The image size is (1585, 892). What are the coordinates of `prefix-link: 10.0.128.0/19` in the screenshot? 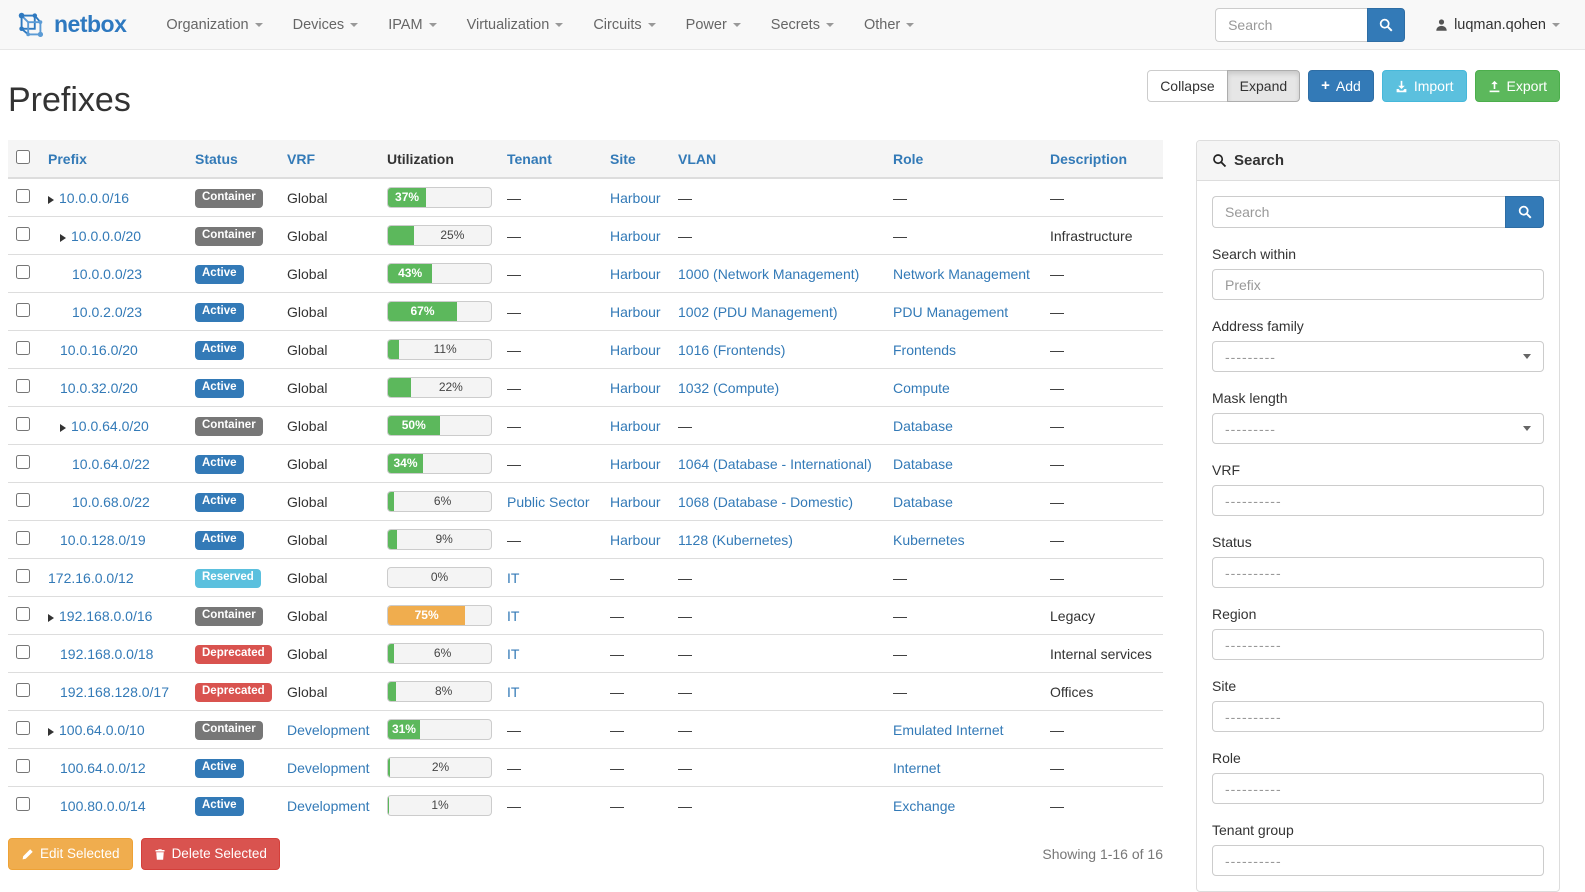 It's located at (103, 539).